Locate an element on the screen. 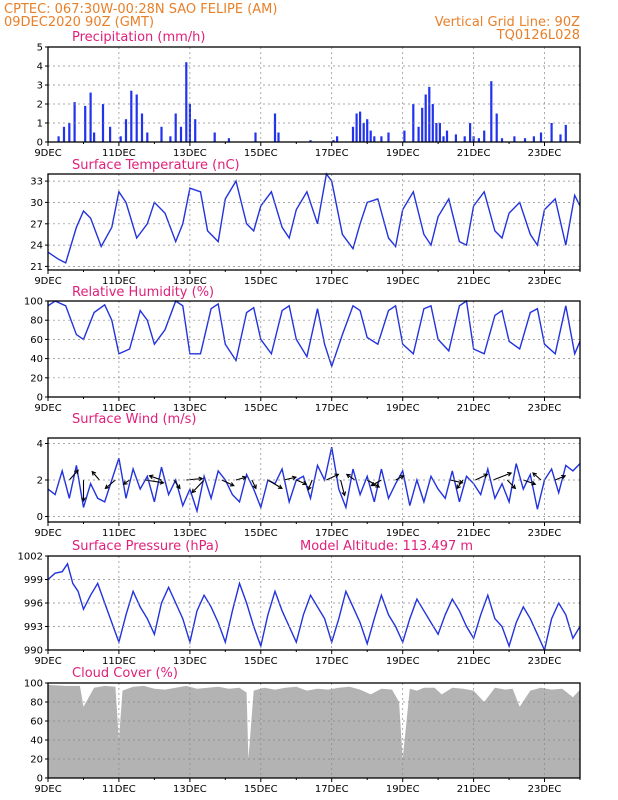 The width and height of the screenshot is (618, 800). humidity-x-tick-label: 23DEC is located at coordinates (545, 408).